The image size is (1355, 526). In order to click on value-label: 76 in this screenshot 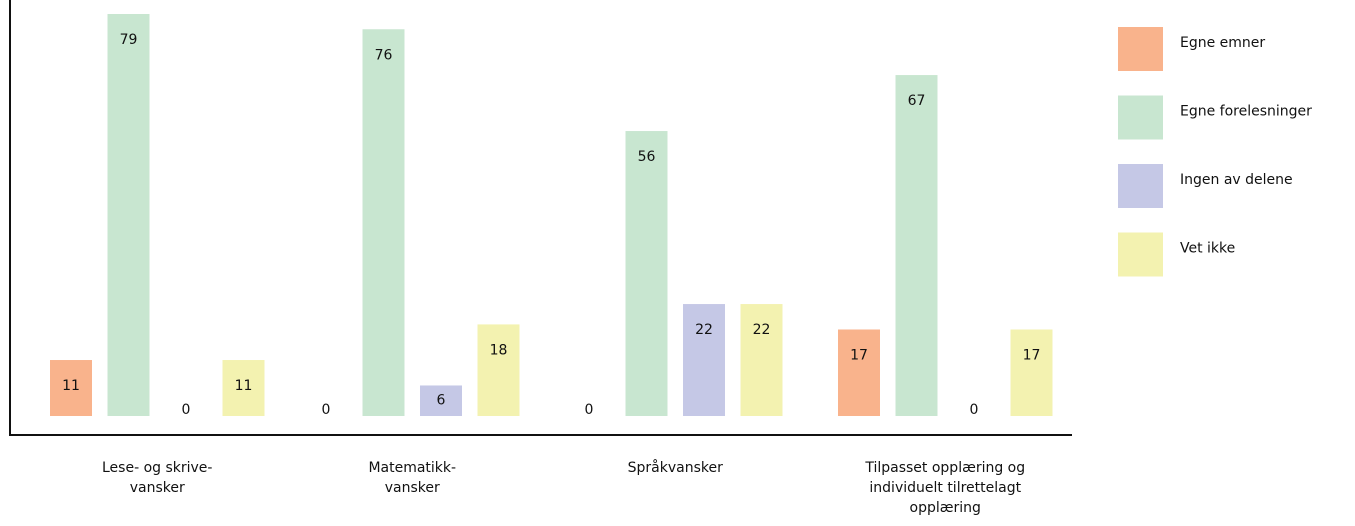, I will do `click(384, 55)`.